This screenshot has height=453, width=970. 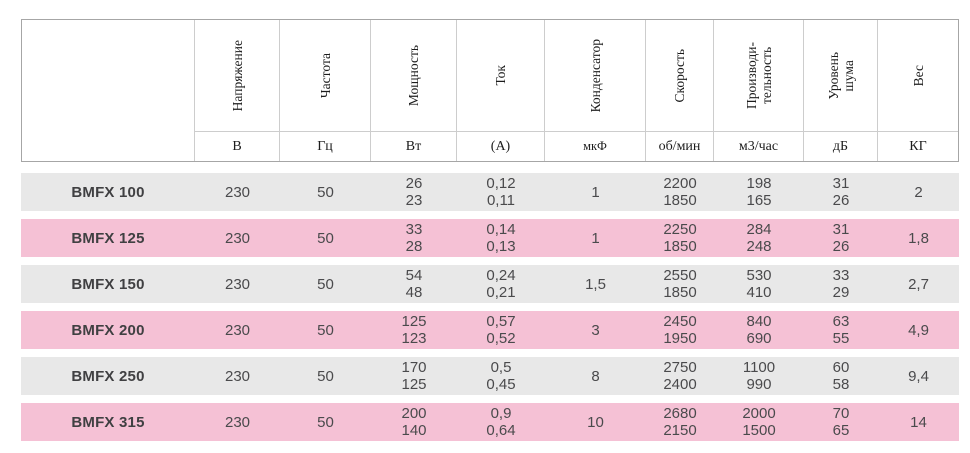 I want to click on unit-frequency: Гц, so click(x=325, y=146).